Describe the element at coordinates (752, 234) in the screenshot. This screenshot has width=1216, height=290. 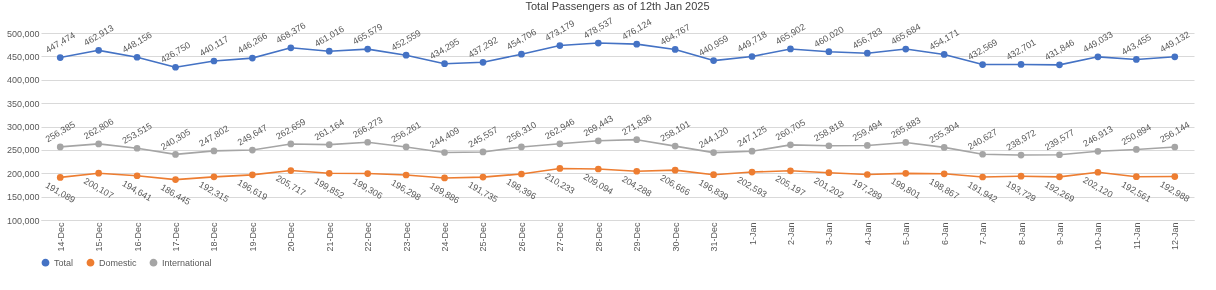
I see `x-tick-label: 1-Jan` at that location.